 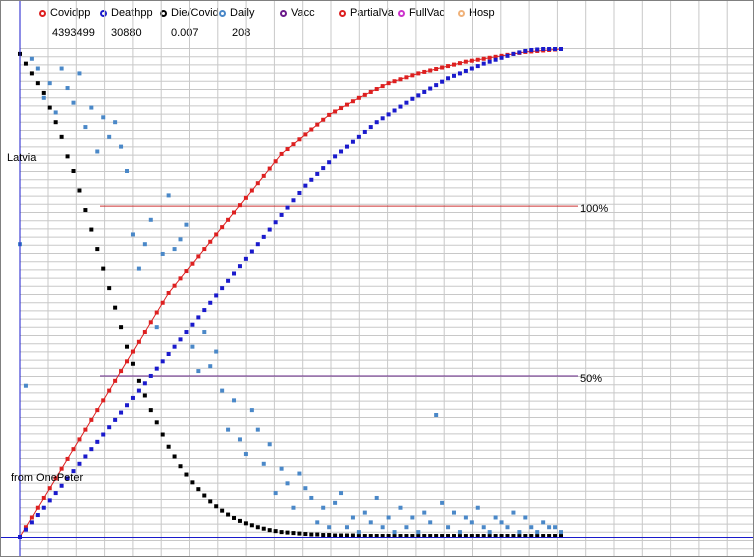 I want to click on legend-item-partialva: PartialVa, so click(x=366, y=13).